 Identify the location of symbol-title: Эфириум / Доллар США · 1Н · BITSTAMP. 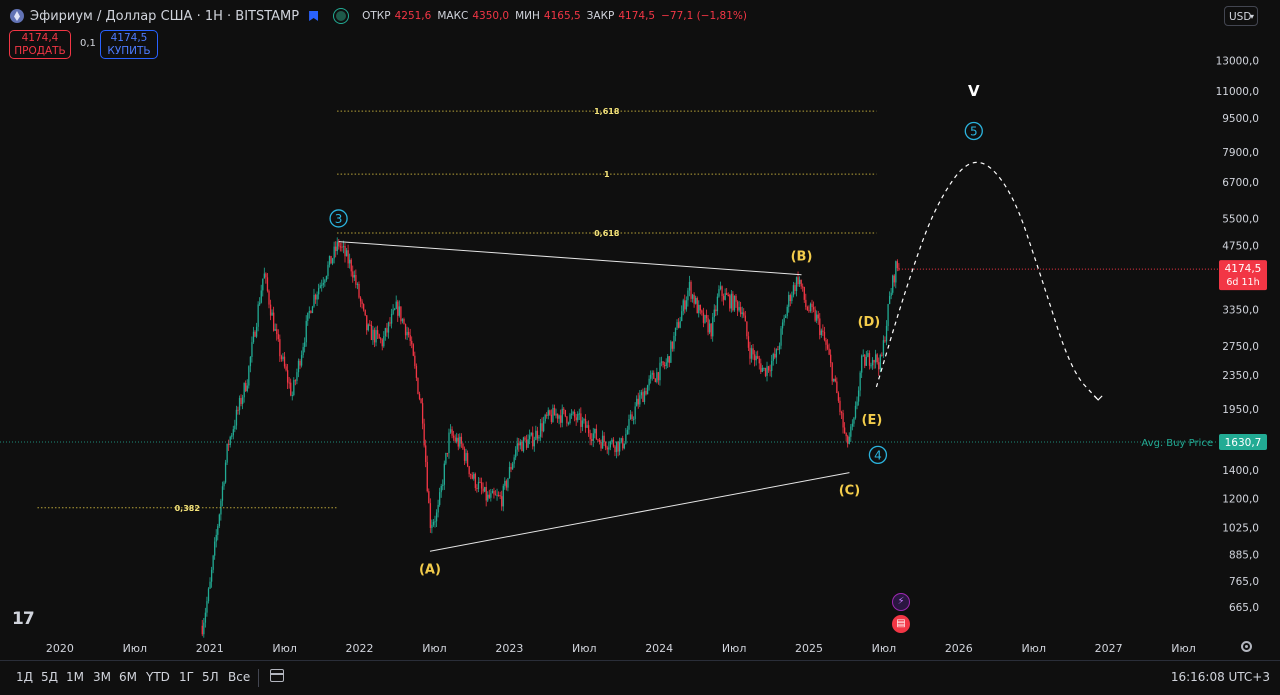
(165, 16).